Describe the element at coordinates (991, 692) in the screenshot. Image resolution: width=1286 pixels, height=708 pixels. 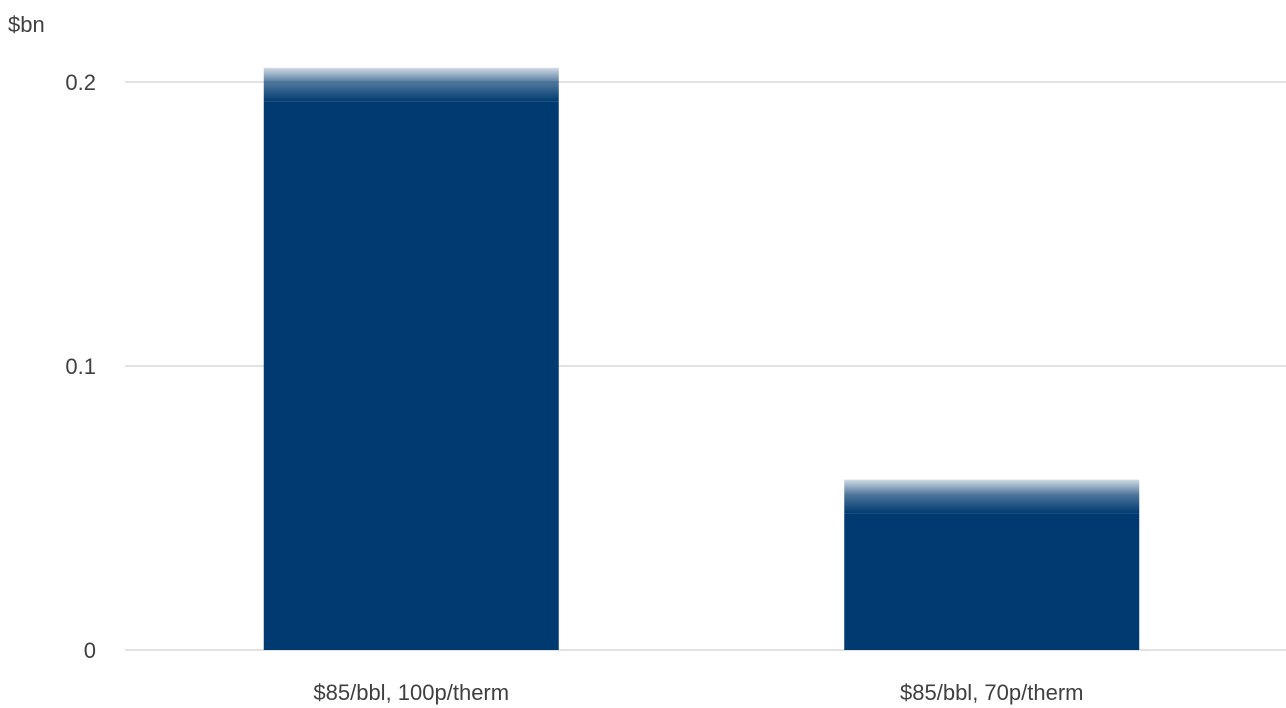
I see `x-category-label: $85/bbl, 70p/therm` at that location.